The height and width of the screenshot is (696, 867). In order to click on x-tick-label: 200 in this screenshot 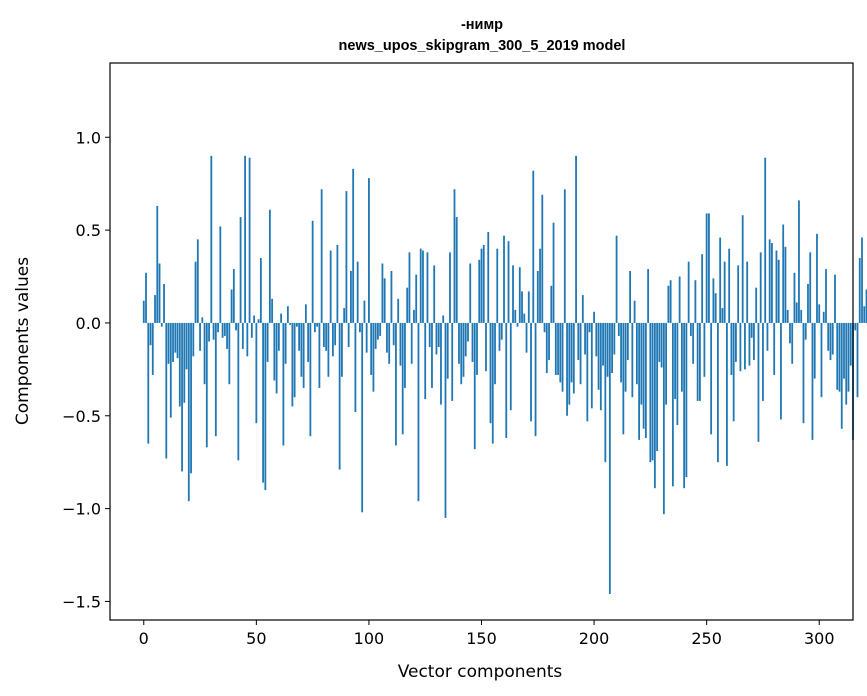, I will do `click(594, 638)`.